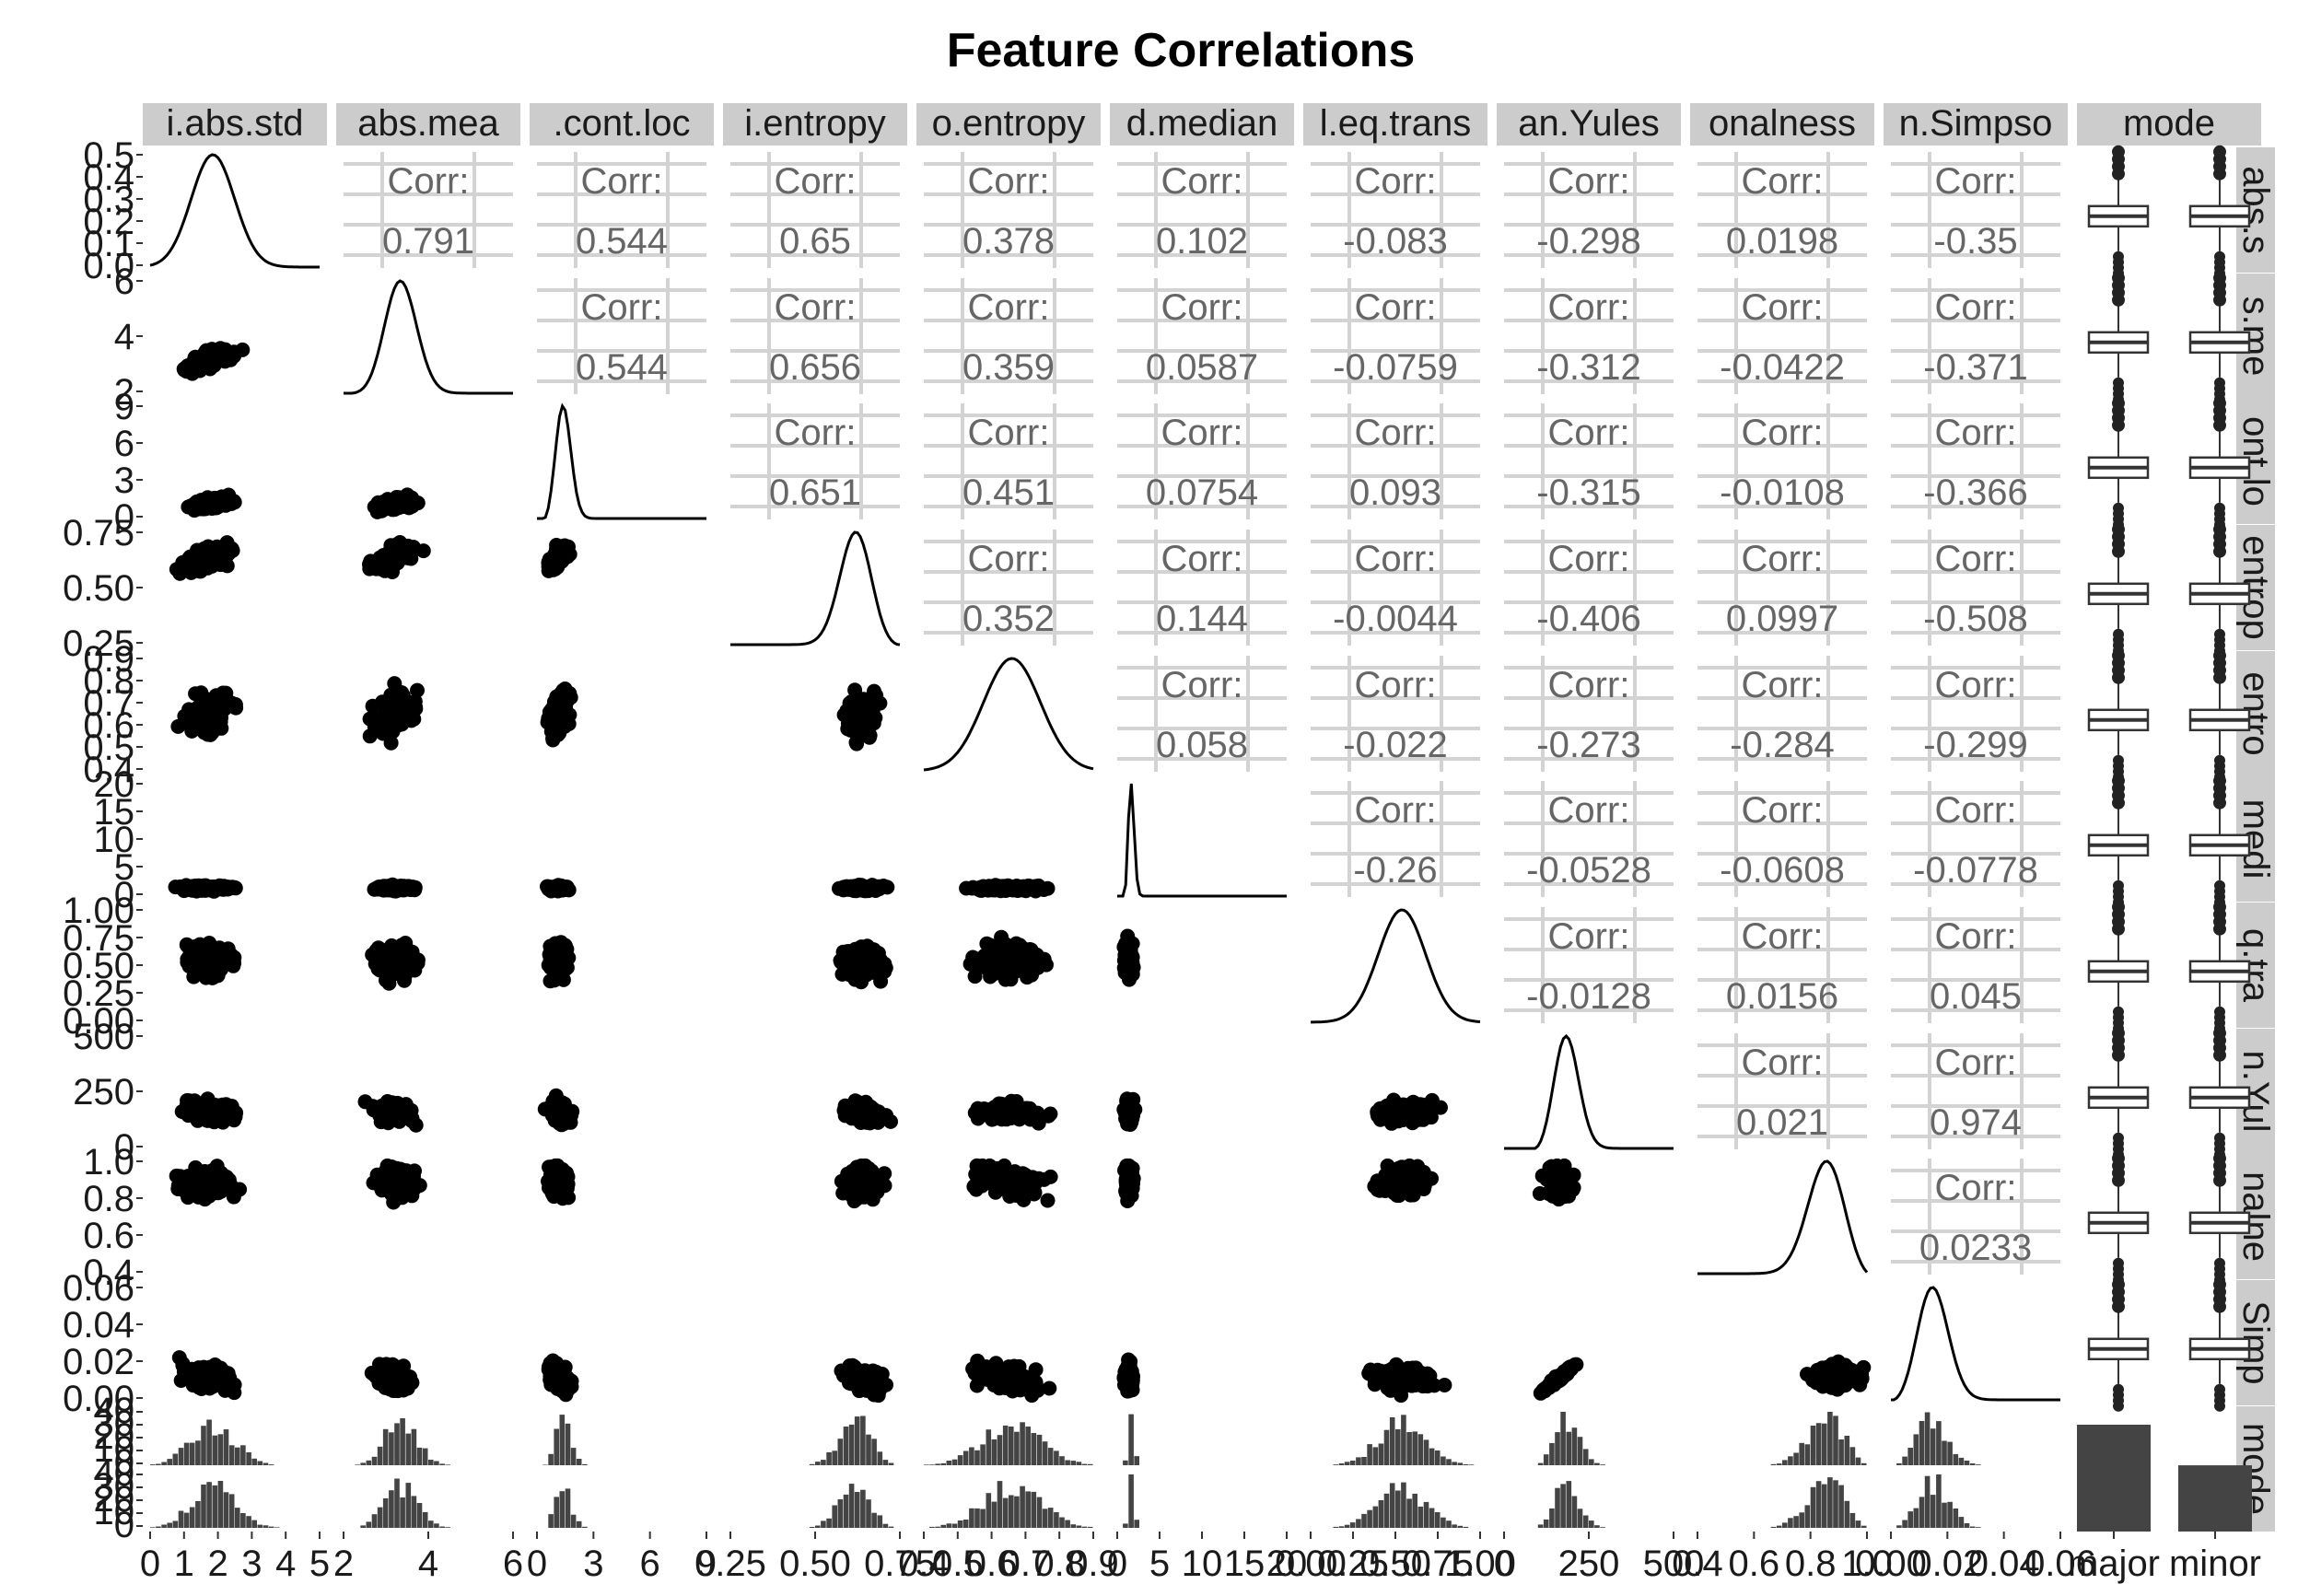 The width and height of the screenshot is (2298, 1596). Describe the element at coordinates (98, 911) in the screenshot. I see `y-tick-label: 1.00` at that location.